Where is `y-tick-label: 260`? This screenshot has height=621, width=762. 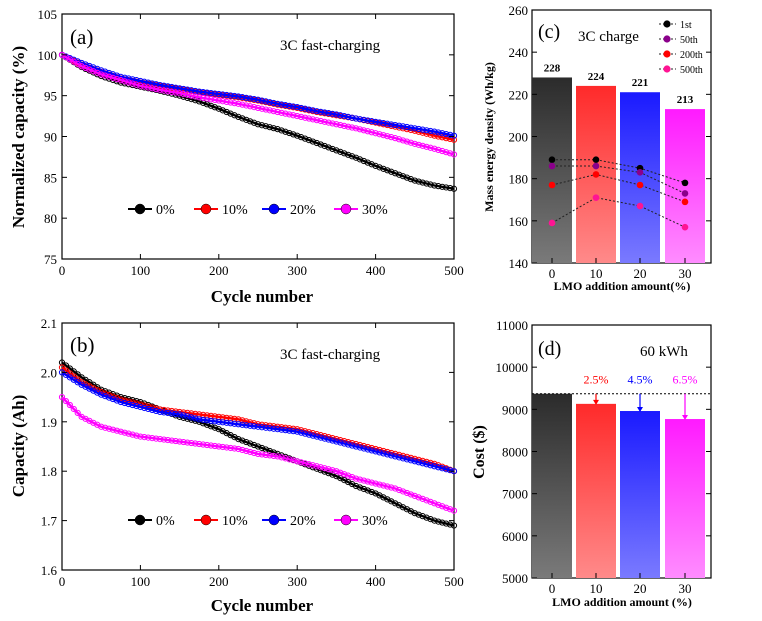 y-tick-label: 260 is located at coordinates (519, 10).